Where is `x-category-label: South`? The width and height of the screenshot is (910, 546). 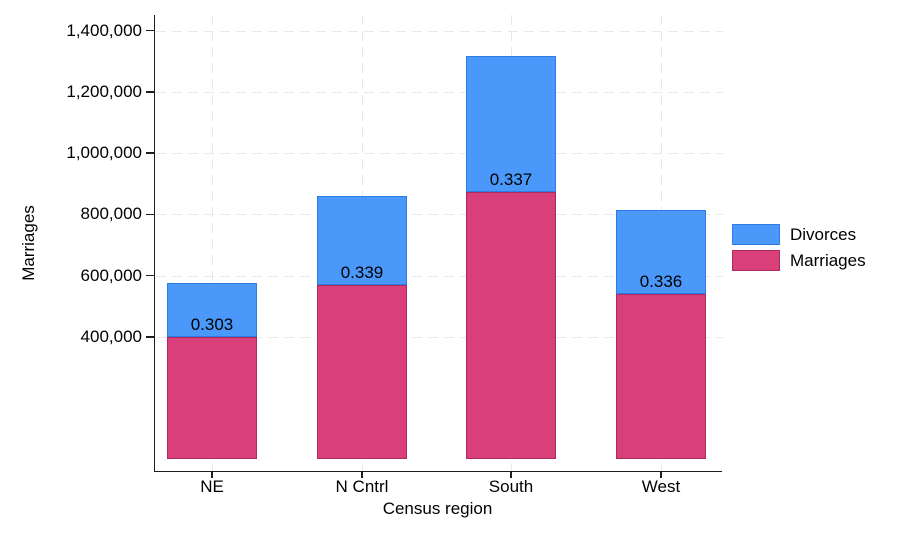 x-category-label: South is located at coordinates (511, 486).